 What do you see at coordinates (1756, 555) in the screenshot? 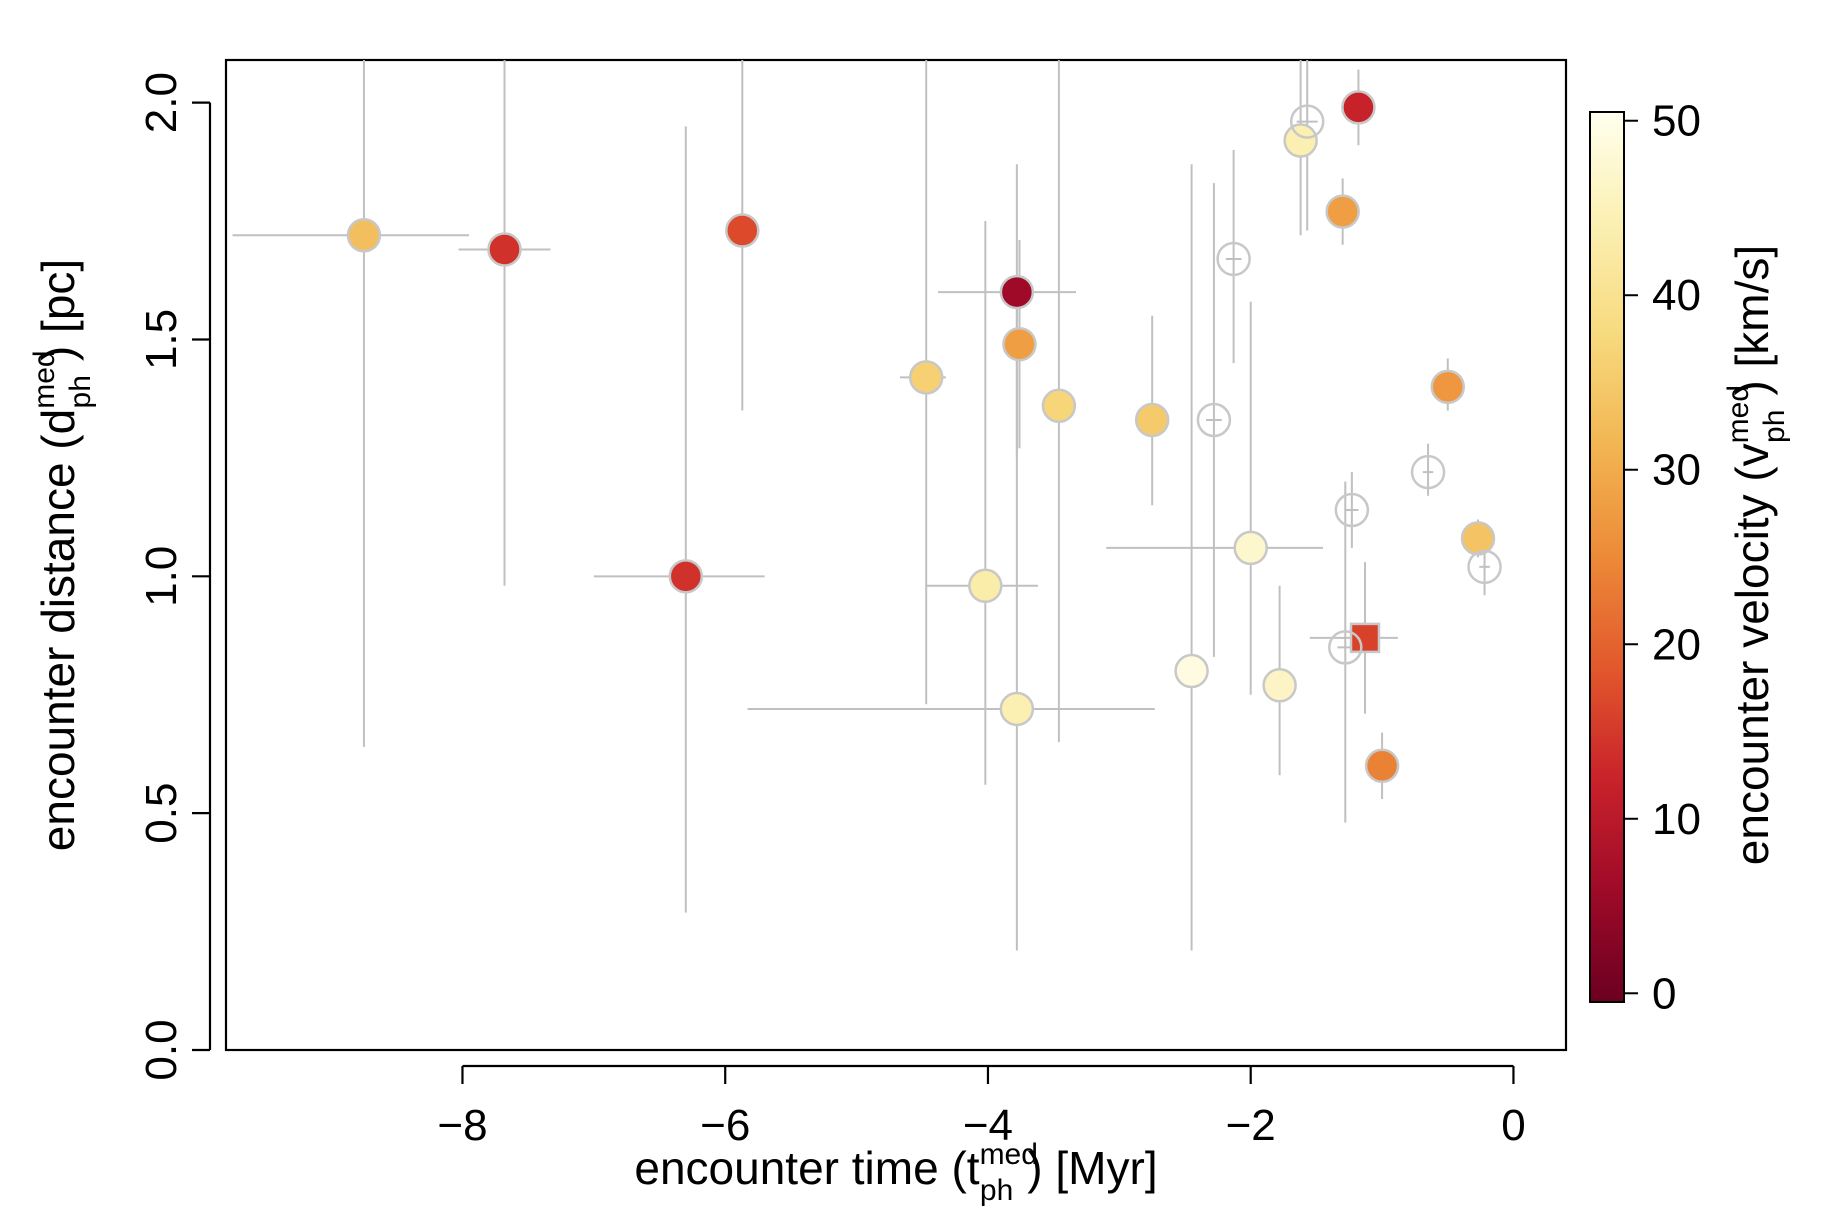
I see `colorbar-title: encounter velocity (vmed ph) [km/s]` at bounding box center [1756, 555].